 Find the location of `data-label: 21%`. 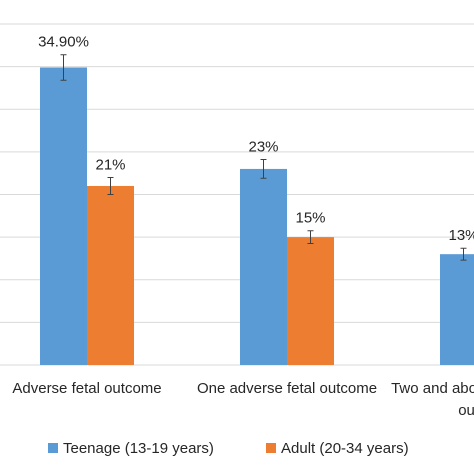

data-label: 21% is located at coordinates (110, 164).